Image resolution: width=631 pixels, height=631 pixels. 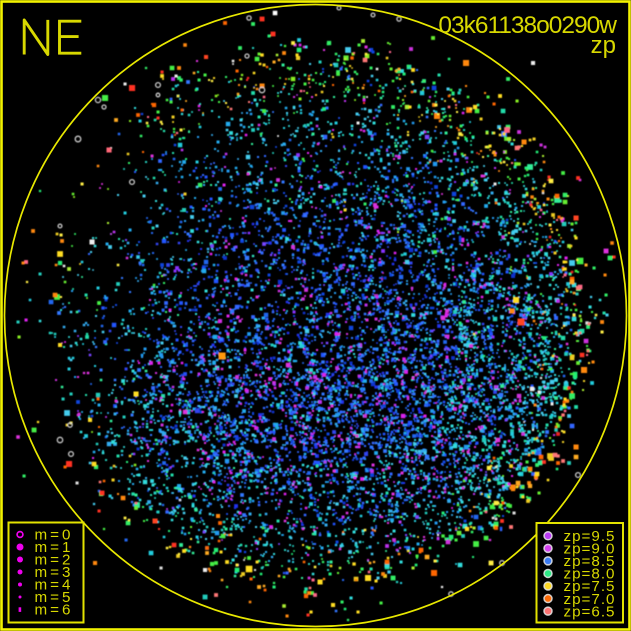 What do you see at coordinates (53, 597) in the screenshot?
I see `svg-text: m=5` at bounding box center [53, 597].